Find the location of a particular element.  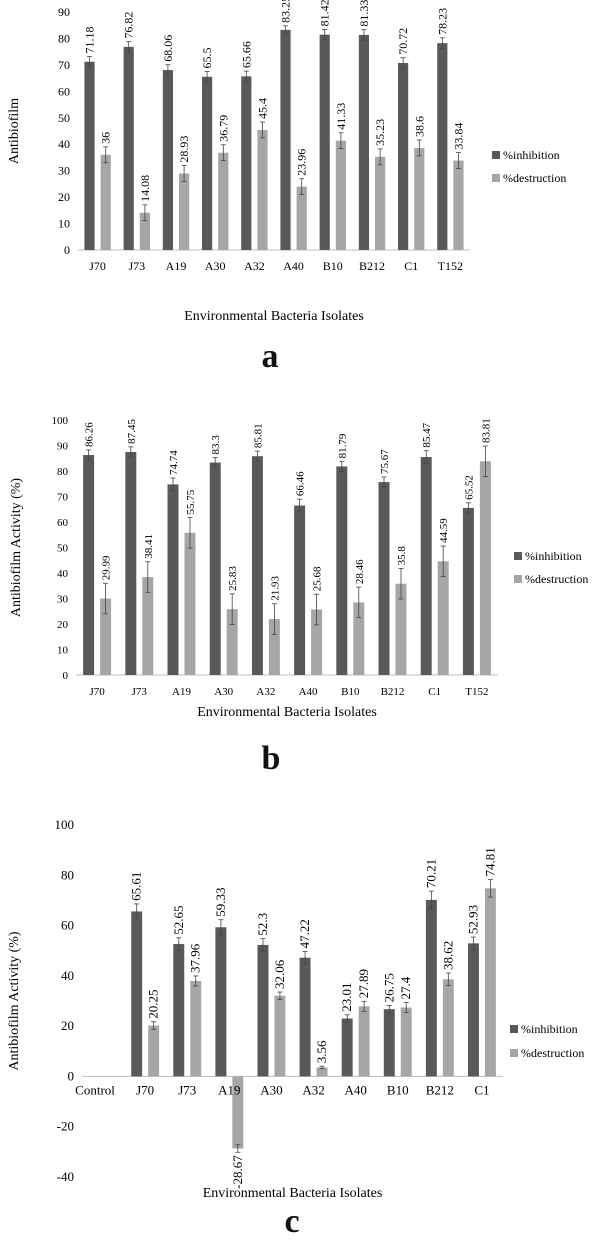

data-label: 3.56 is located at coordinates (321, 1051).